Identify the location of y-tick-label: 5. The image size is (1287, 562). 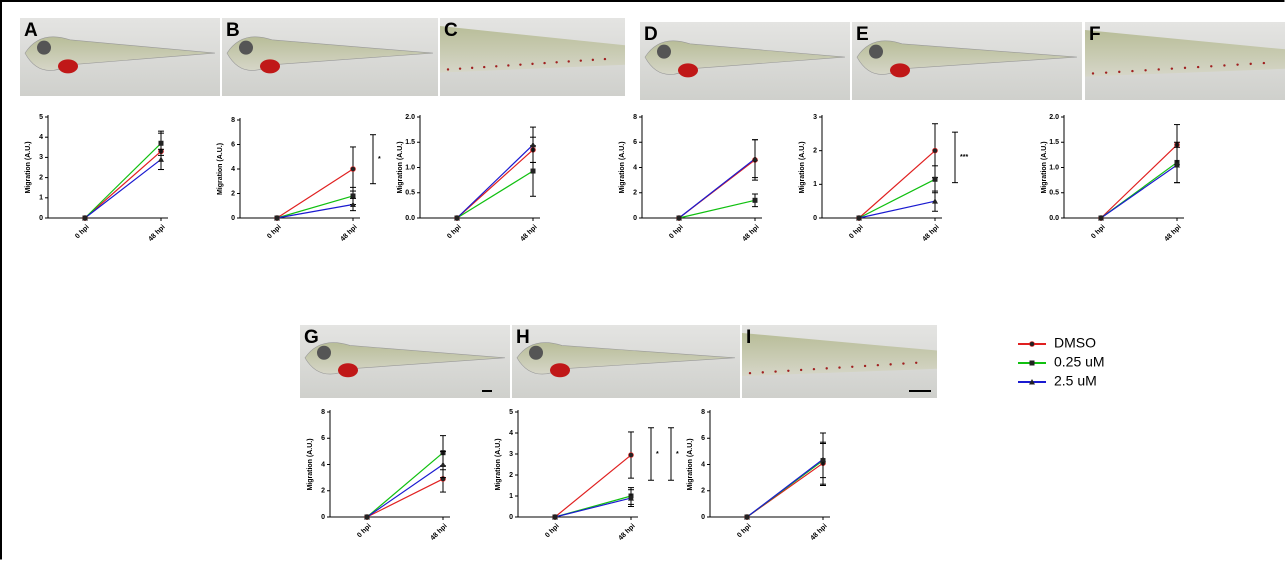
(41, 117).